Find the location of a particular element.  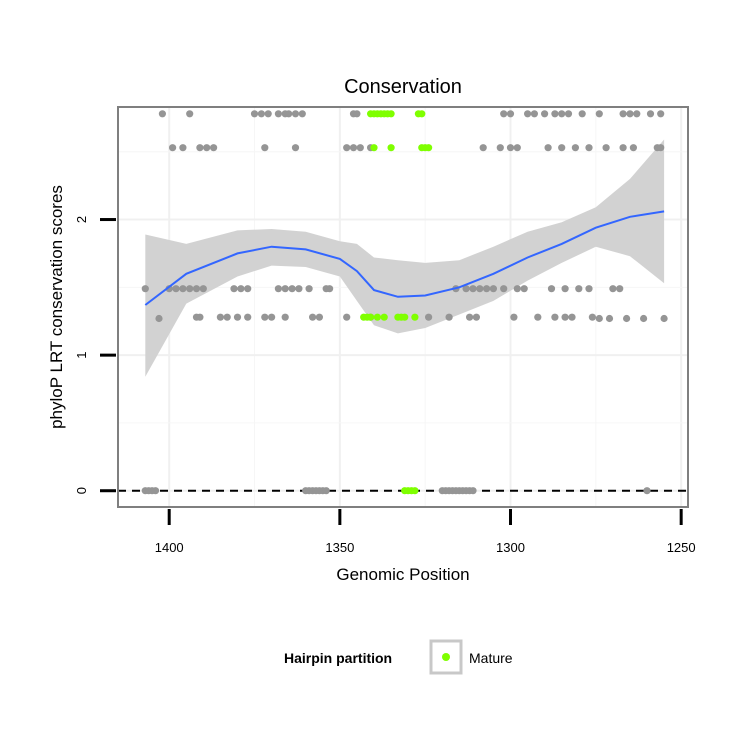

loess-line is located at coordinates (404, 258).